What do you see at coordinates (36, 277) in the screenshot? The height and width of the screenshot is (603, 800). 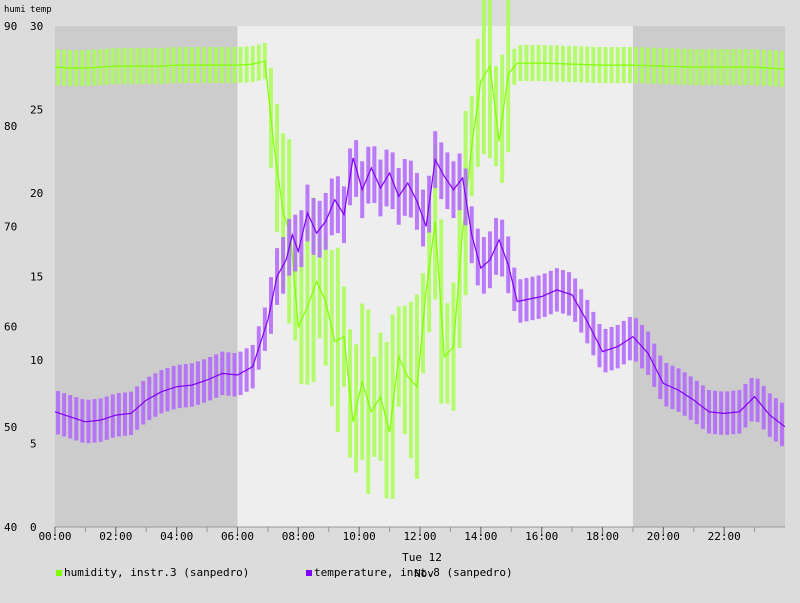 I see `right-tick-label: 15` at bounding box center [36, 277].